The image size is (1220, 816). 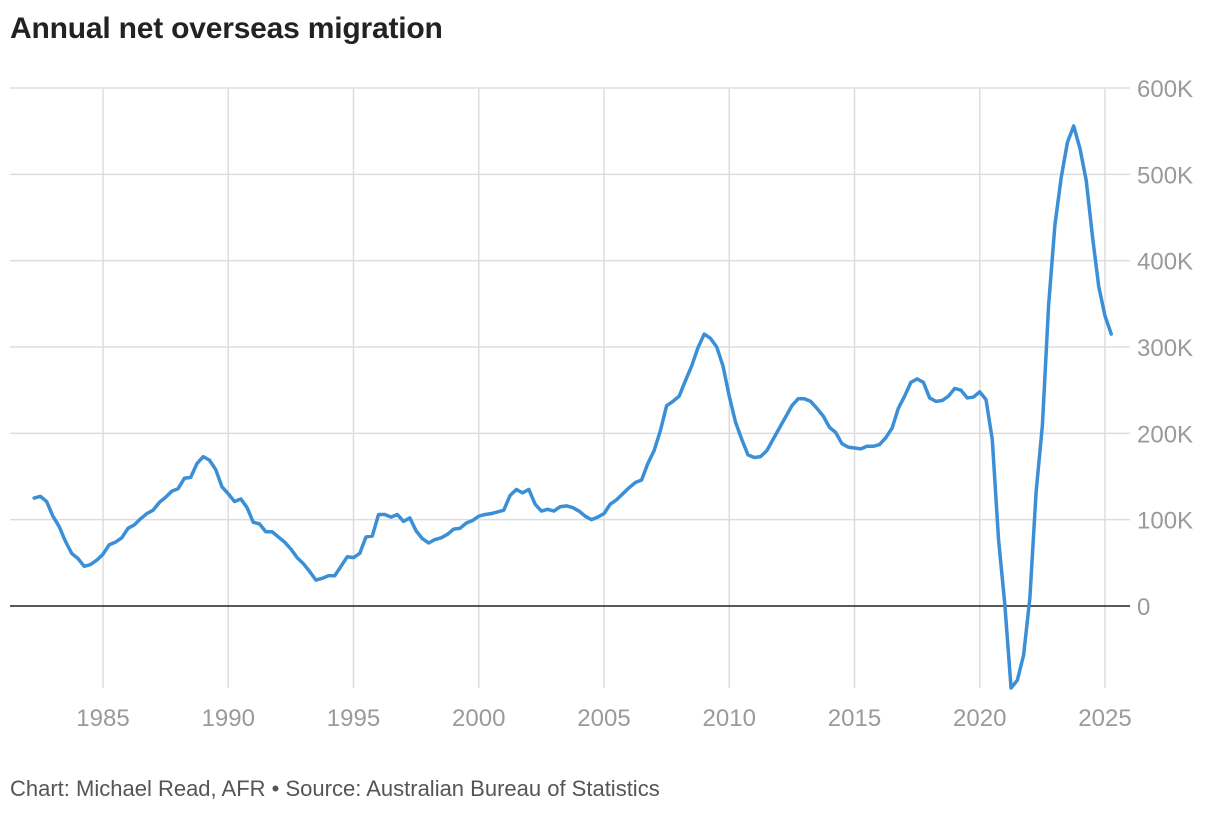 I want to click on x-axis-tick-labels: 1985 1990 1995 2000 2005 2010 2015 2020 2025, so click(x=603, y=718).